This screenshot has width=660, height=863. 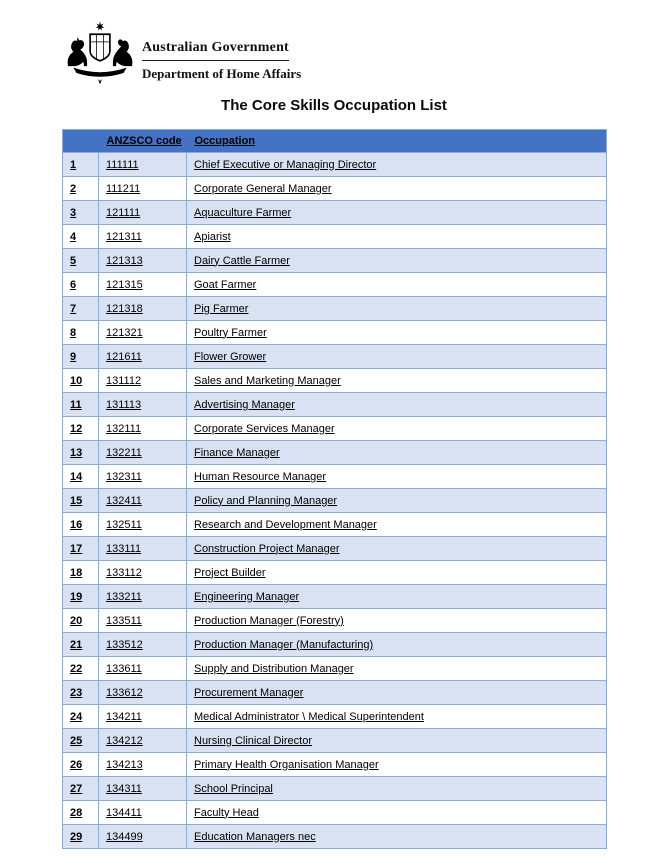 I want to click on row-number-link: 6, so click(x=73, y=284).